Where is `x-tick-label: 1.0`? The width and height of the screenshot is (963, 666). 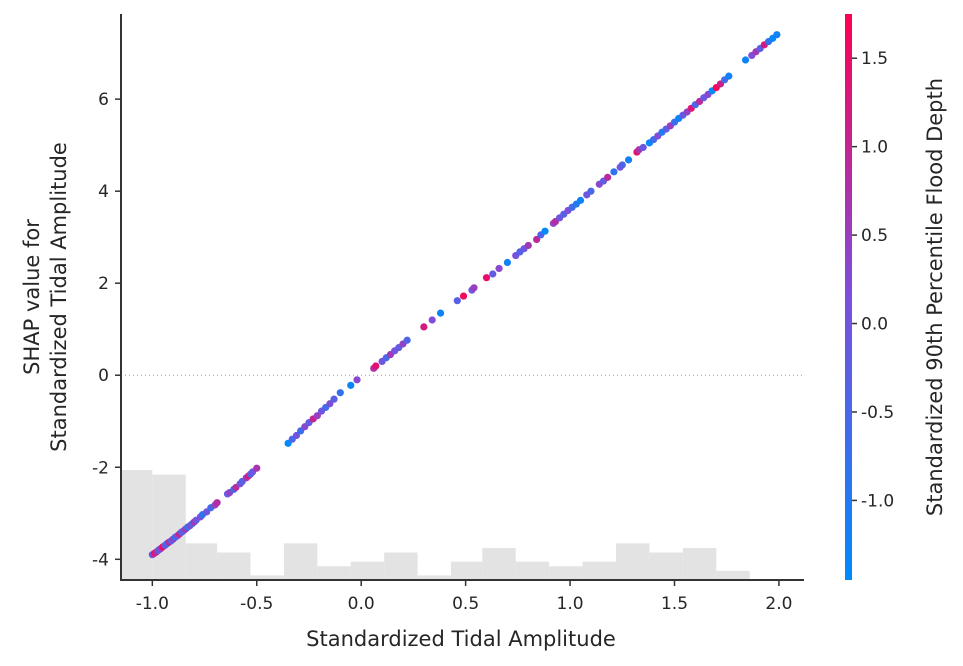 x-tick-label: 1.0 is located at coordinates (570, 604).